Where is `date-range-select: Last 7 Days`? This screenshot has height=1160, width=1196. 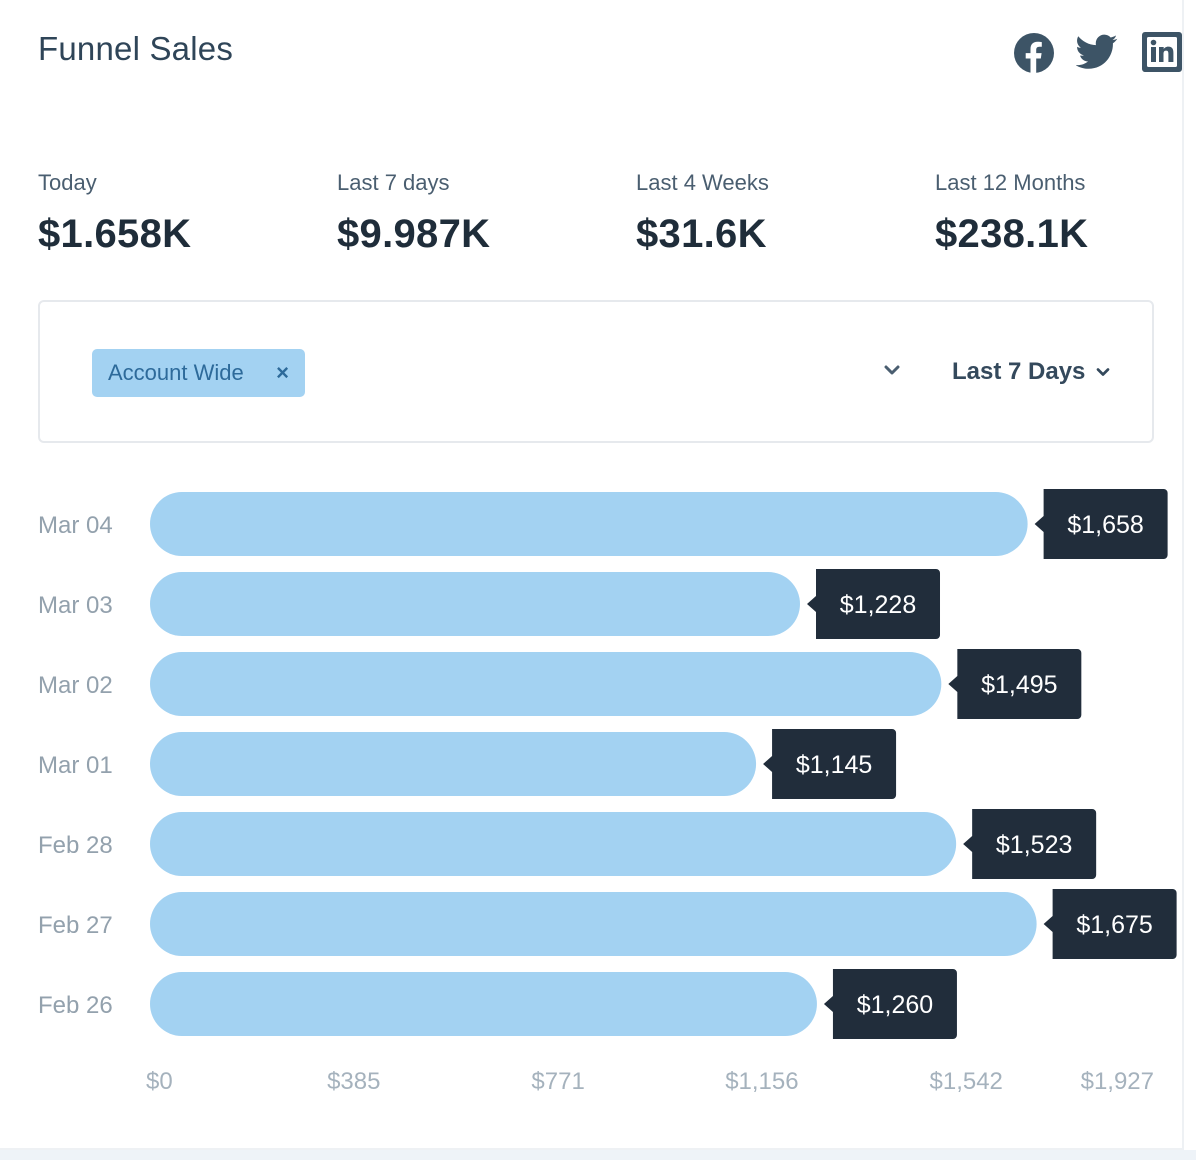 date-range-select: Last 7 Days is located at coordinates (1032, 372).